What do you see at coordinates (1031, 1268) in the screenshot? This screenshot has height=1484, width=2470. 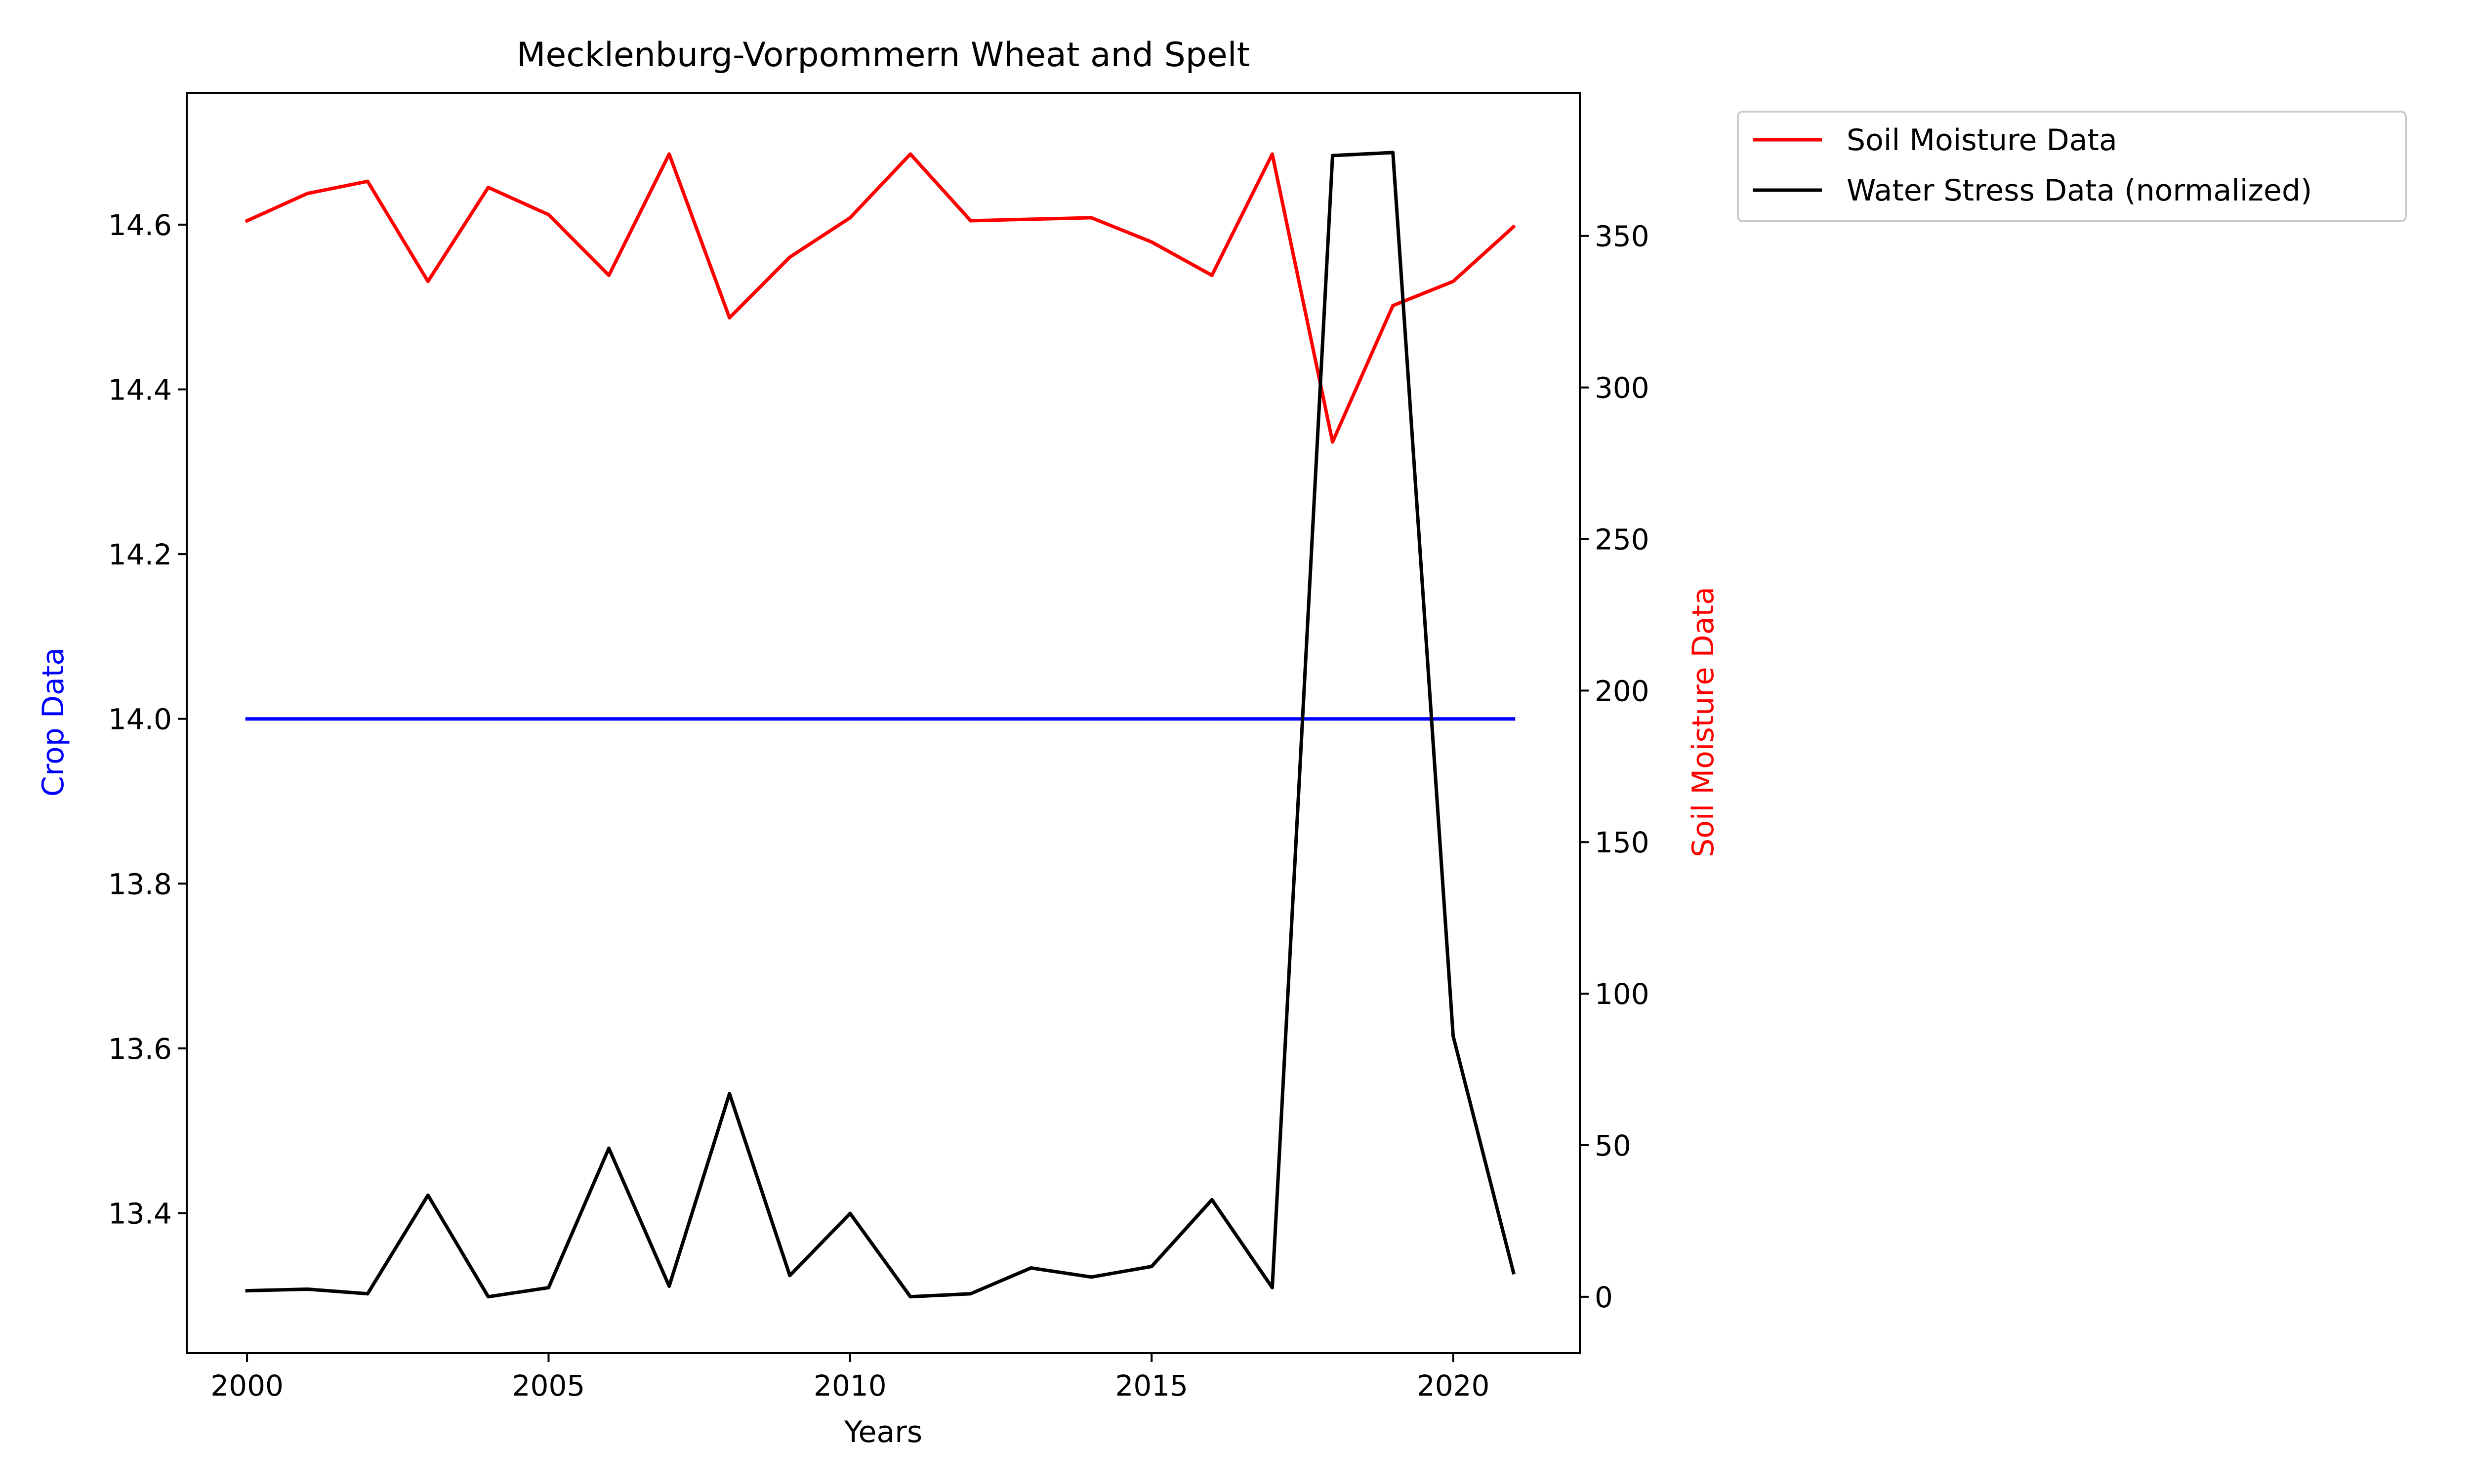 I see `data-point-stress-2013` at bounding box center [1031, 1268].